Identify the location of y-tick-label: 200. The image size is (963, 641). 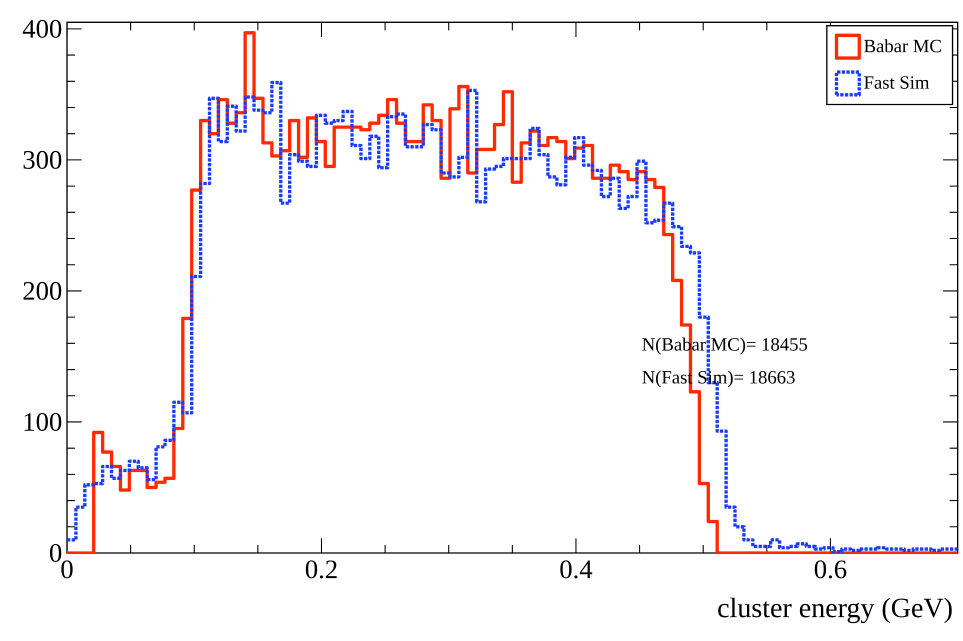
(42, 291).